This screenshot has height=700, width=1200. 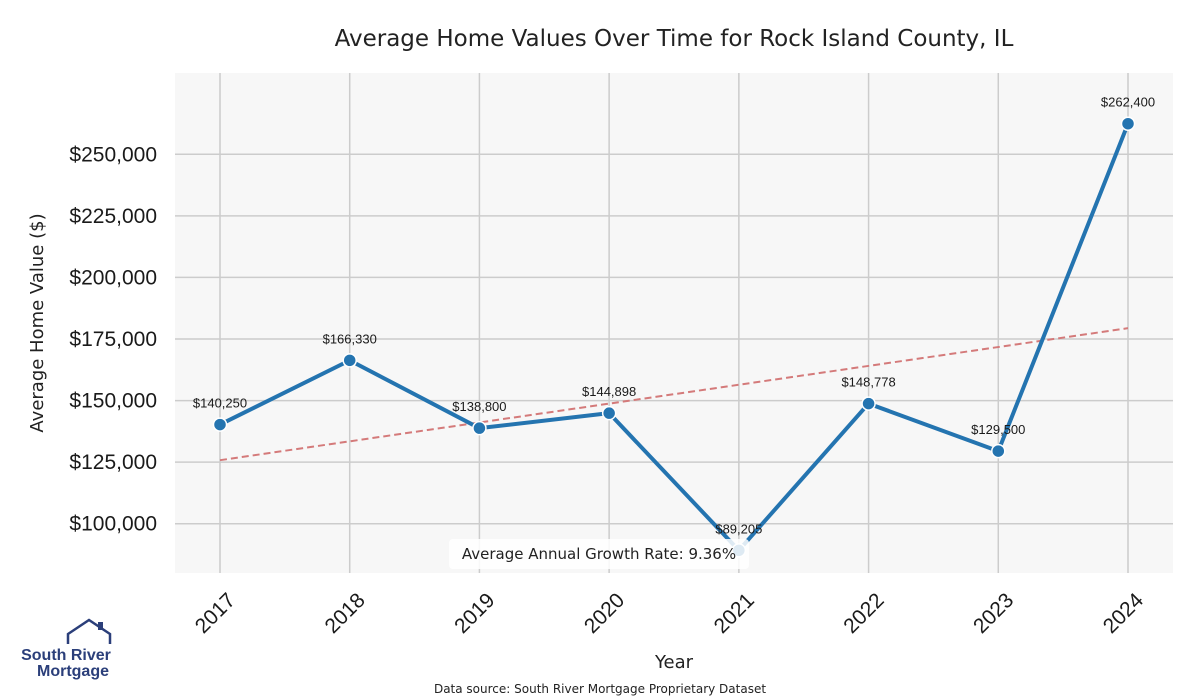 I want to click on x-tick-label: 2024, so click(x=1124, y=614).